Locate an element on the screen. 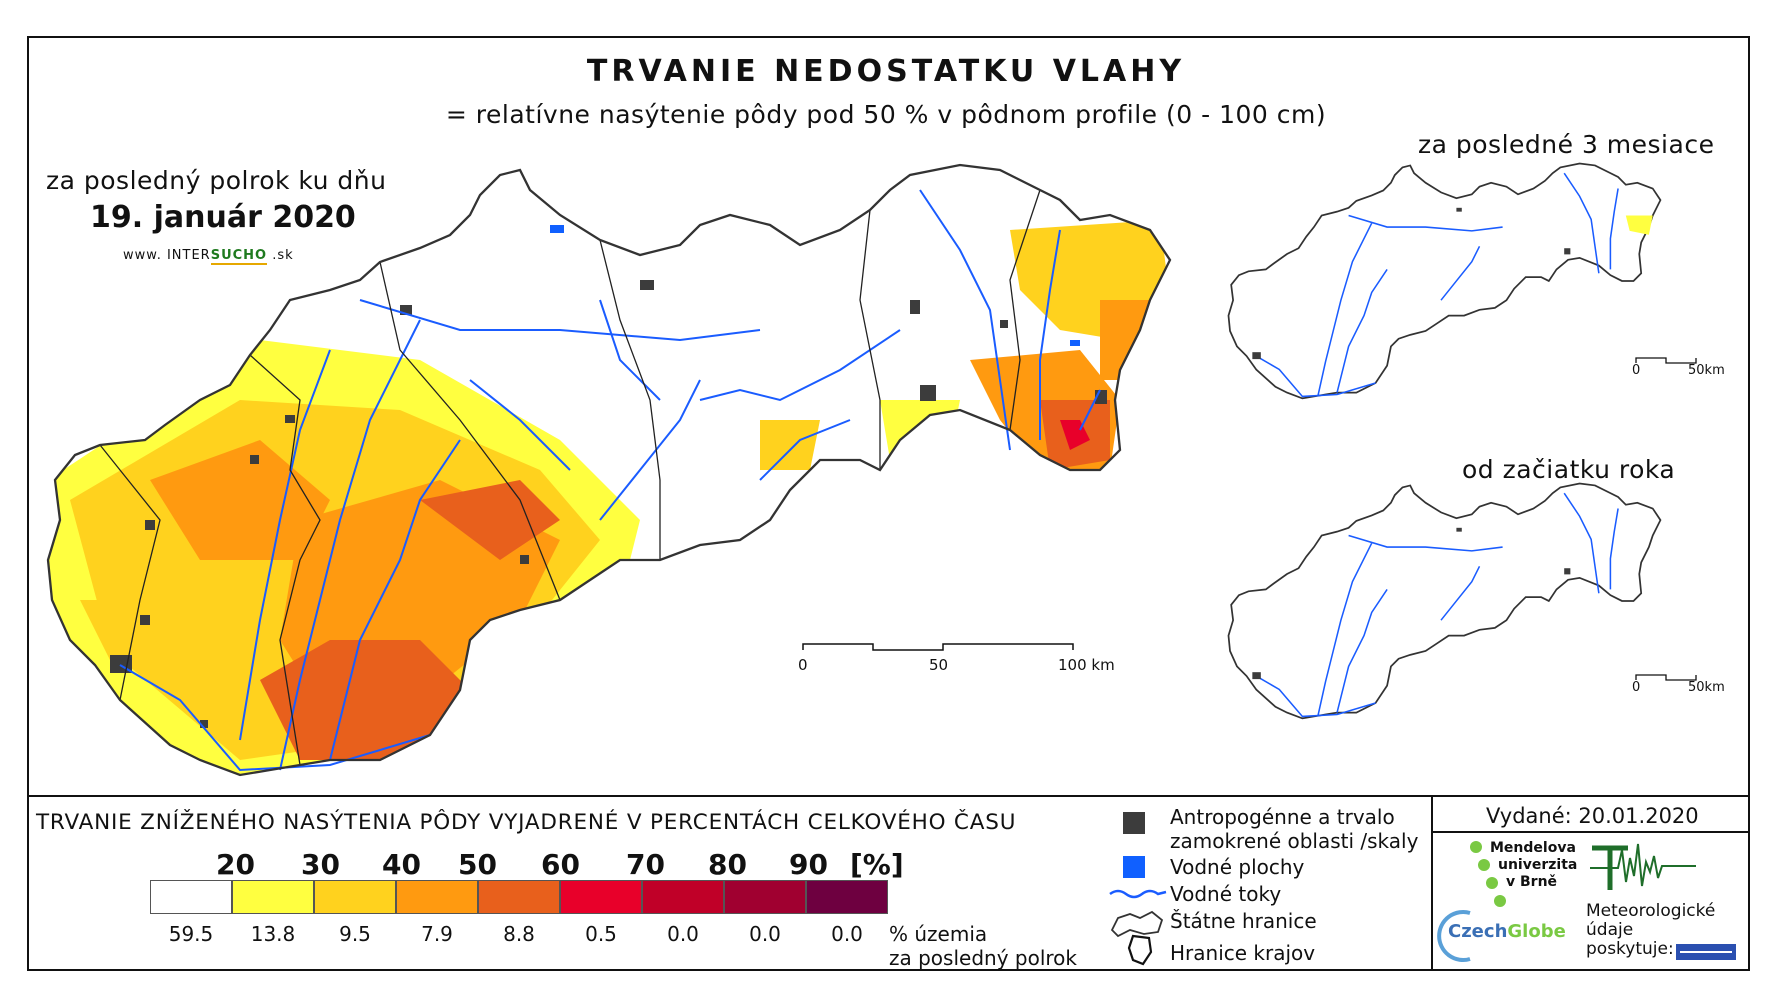 The width and height of the screenshot is (1772, 1003). region-border-icon is located at coordinates (1140, 950).